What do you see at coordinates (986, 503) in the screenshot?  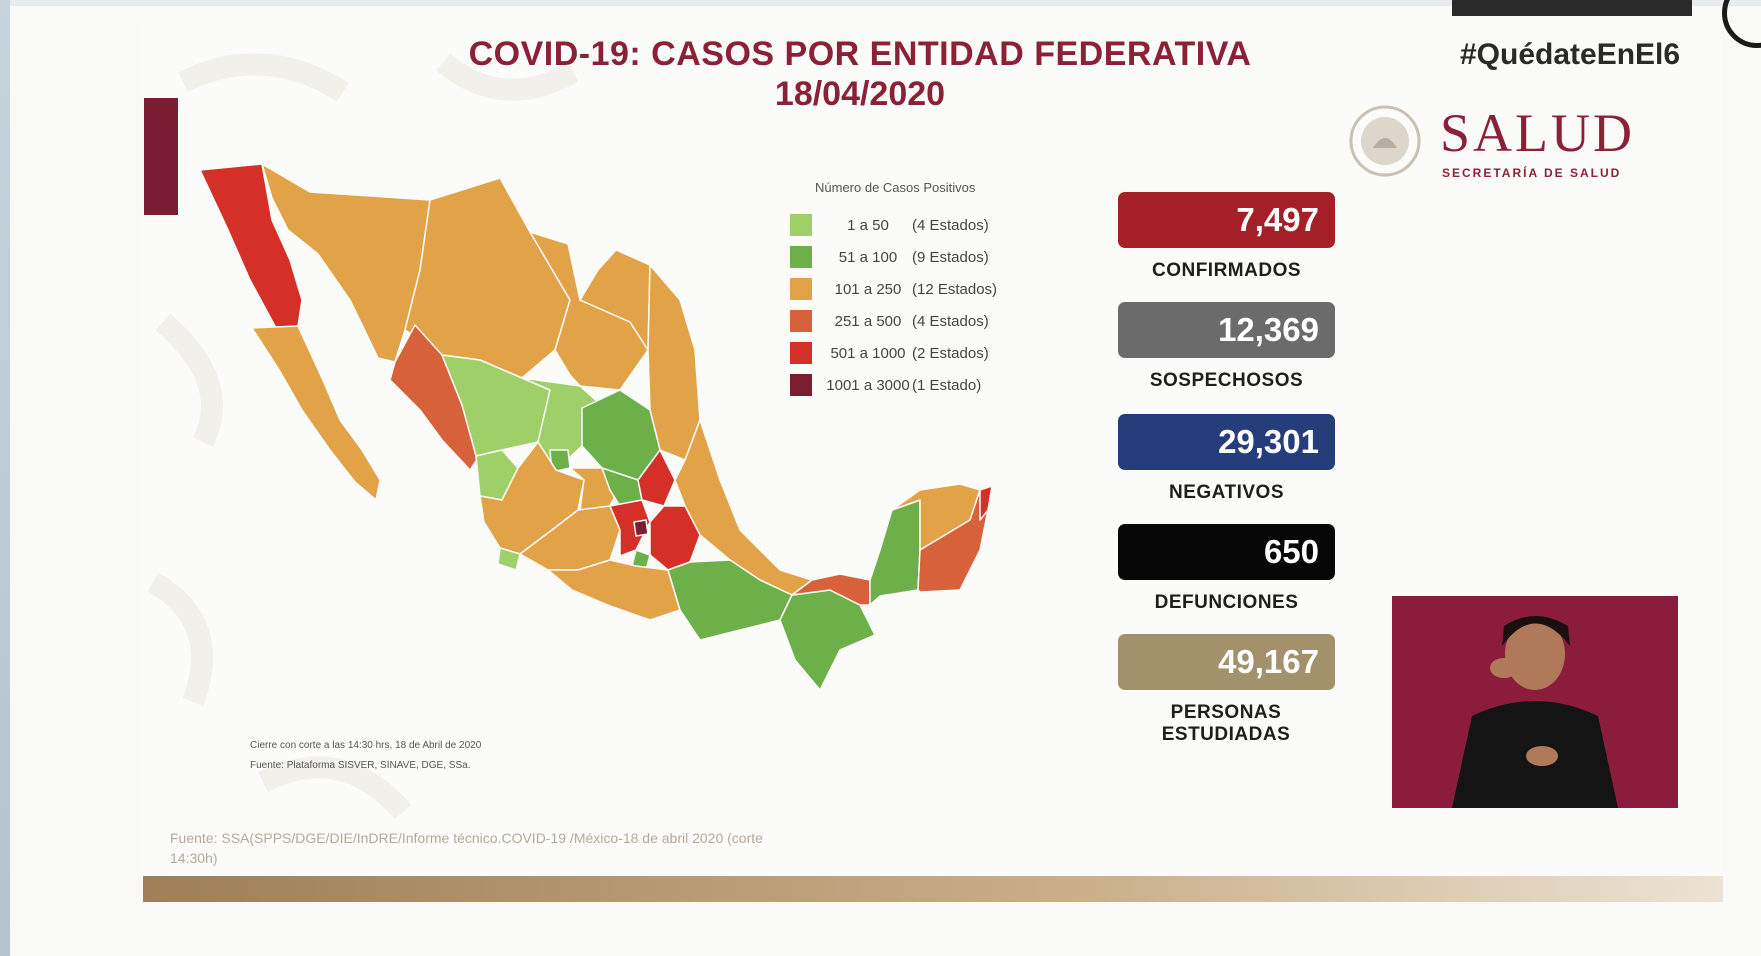 I see `state-yucatan-north` at bounding box center [986, 503].